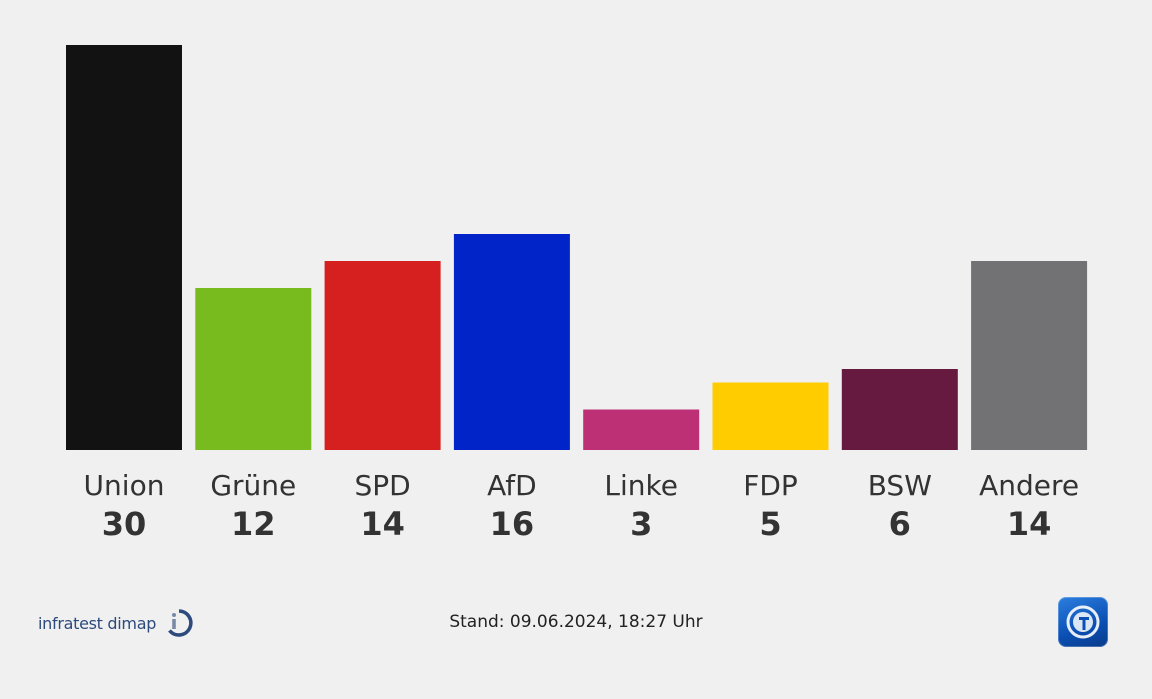  I want to click on value-label: 6, so click(900, 524).